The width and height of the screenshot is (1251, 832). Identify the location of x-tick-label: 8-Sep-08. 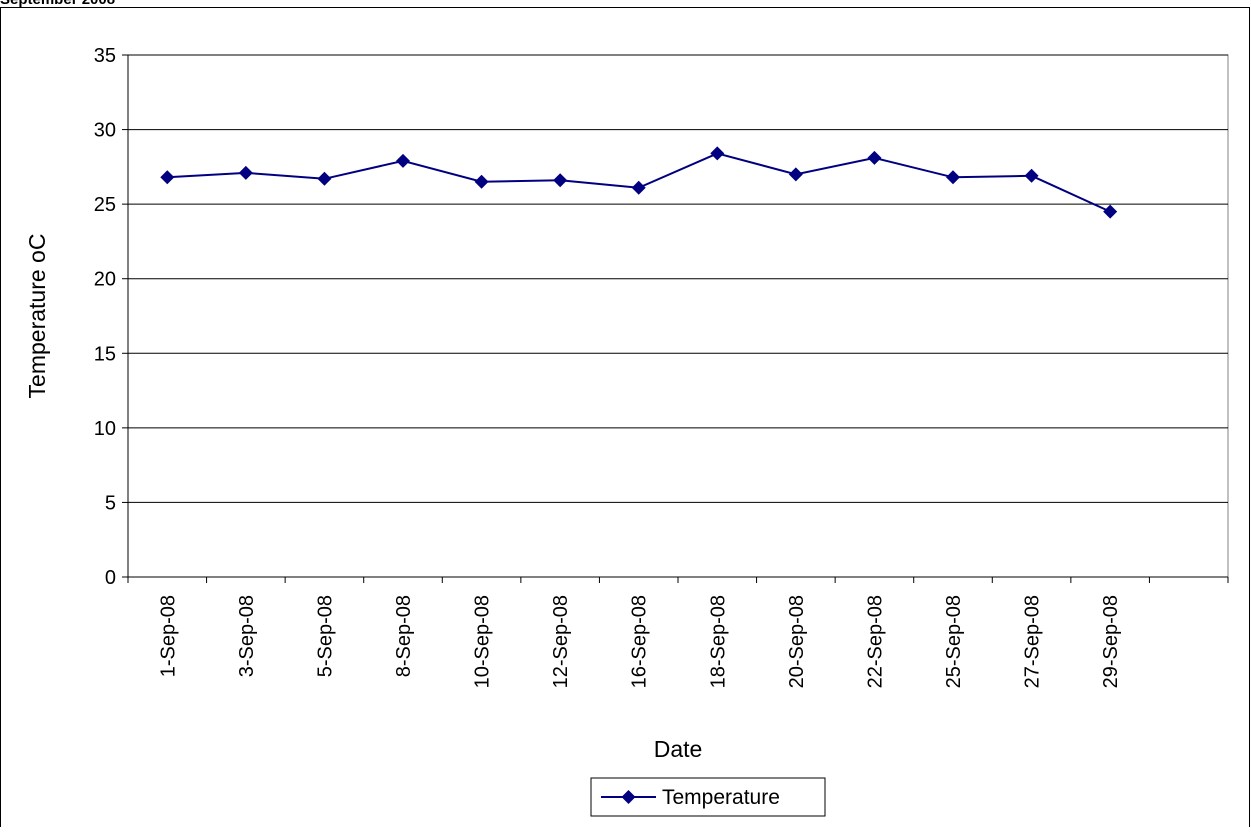
(404, 636).